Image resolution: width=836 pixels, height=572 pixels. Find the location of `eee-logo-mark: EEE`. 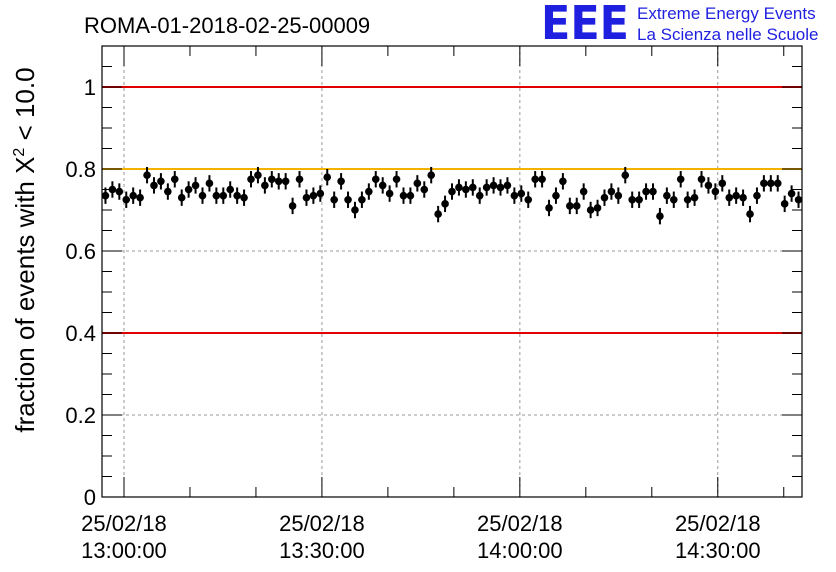

eee-logo-mark: EEE is located at coordinates (585, 25).